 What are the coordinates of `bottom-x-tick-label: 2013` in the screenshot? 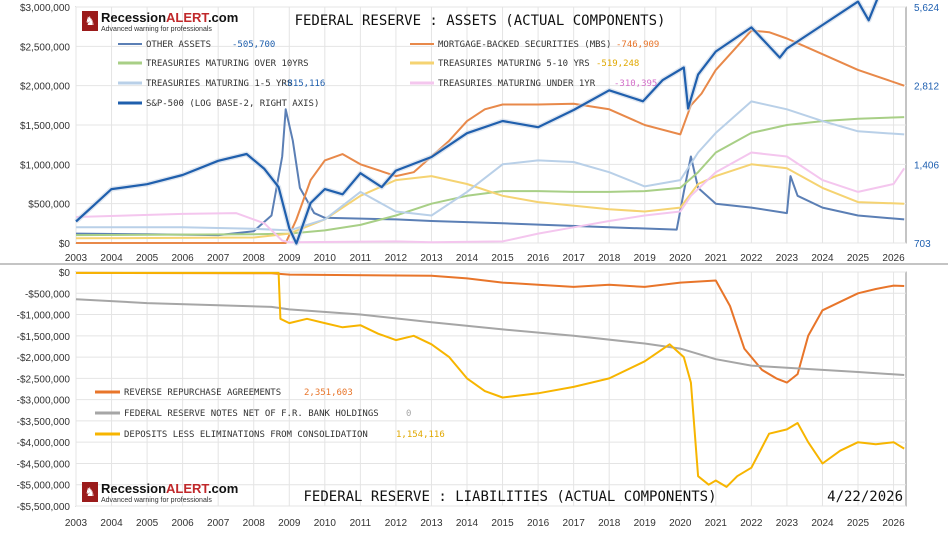 It's located at (431, 523).